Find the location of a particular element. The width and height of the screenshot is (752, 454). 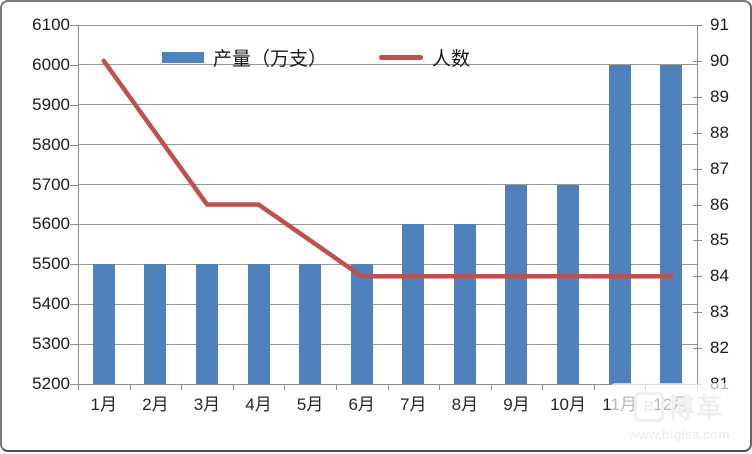

x-axis-label-10月: 10月 is located at coordinates (568, 404).